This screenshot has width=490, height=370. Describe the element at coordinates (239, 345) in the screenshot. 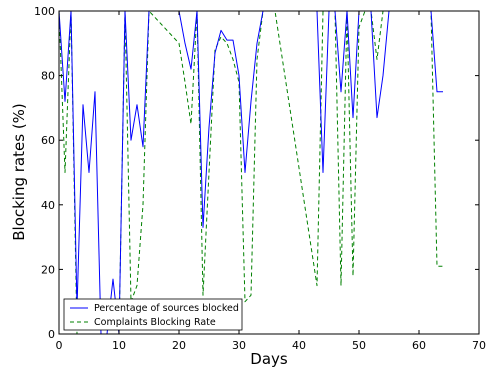

I see `x-tick-label: 30` at that location.